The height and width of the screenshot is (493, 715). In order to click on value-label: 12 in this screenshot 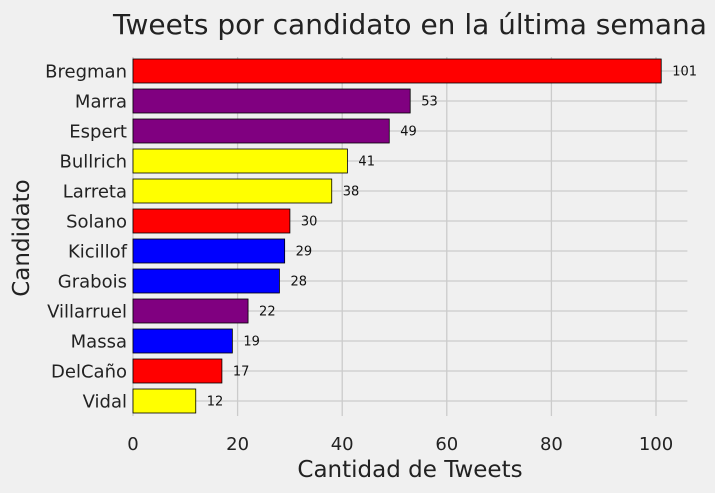, I will do `click(215, 402)`.